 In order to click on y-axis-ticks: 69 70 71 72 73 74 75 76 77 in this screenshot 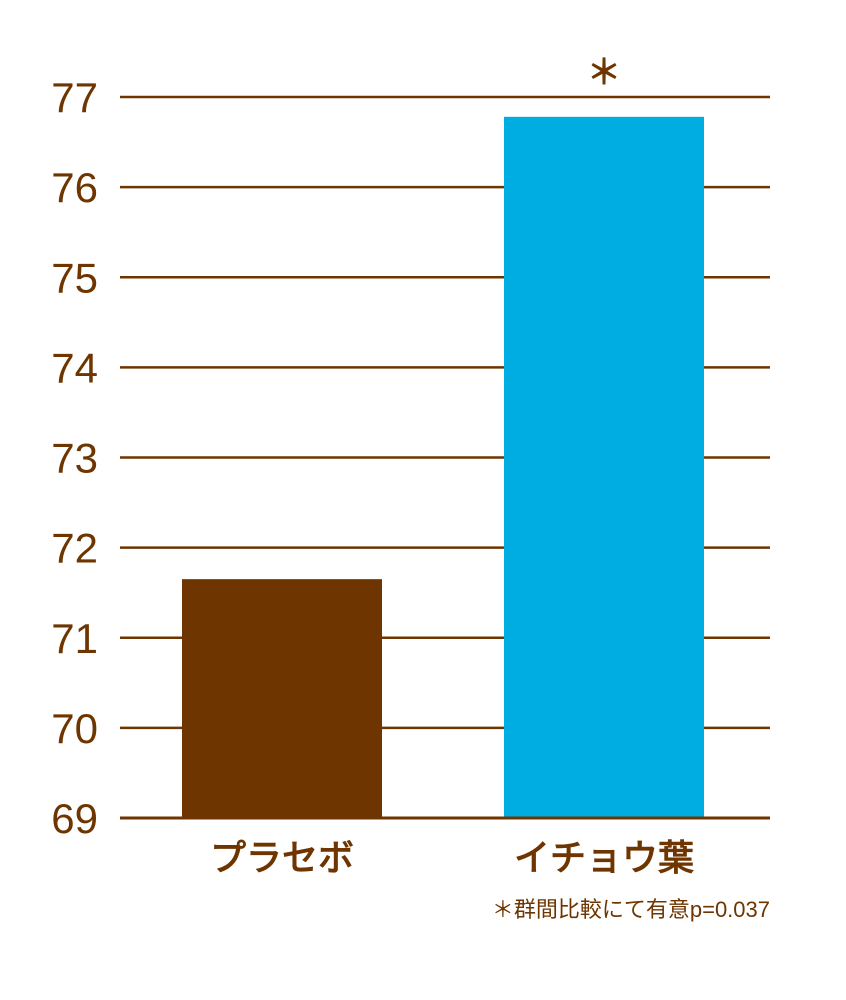, I will do `click(74, 458)`.